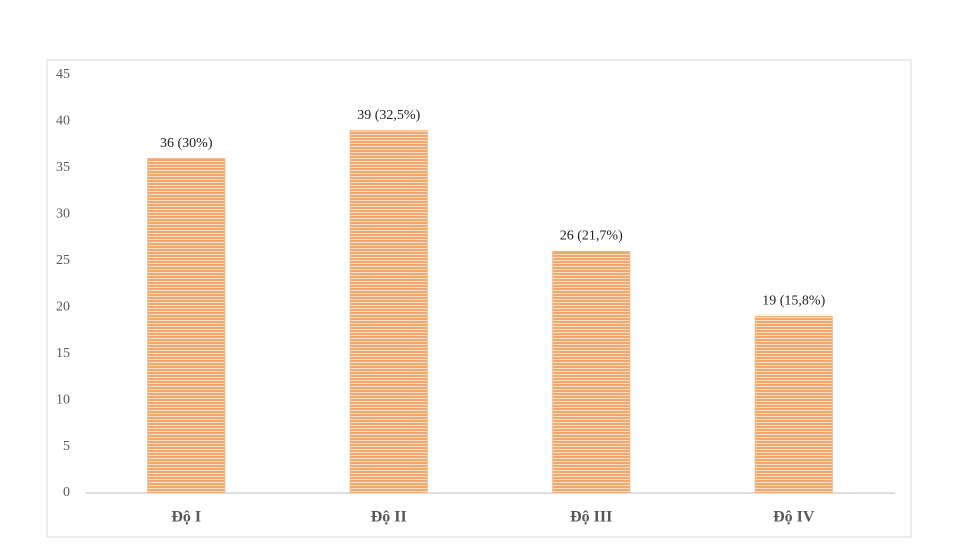 The width and height of the screenshot is (960, 556). I want to click on y-tick-label: 30, so click(63, 214).